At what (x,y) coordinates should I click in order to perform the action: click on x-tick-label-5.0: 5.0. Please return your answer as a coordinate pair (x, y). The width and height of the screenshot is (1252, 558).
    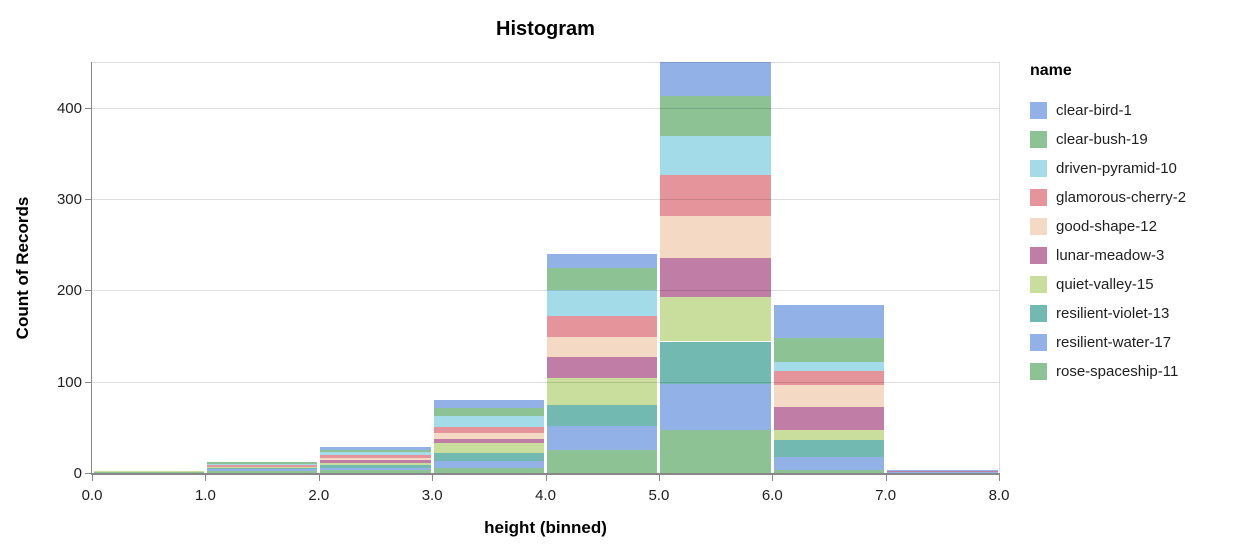
    Looking at the image, I should click on (659, 495).